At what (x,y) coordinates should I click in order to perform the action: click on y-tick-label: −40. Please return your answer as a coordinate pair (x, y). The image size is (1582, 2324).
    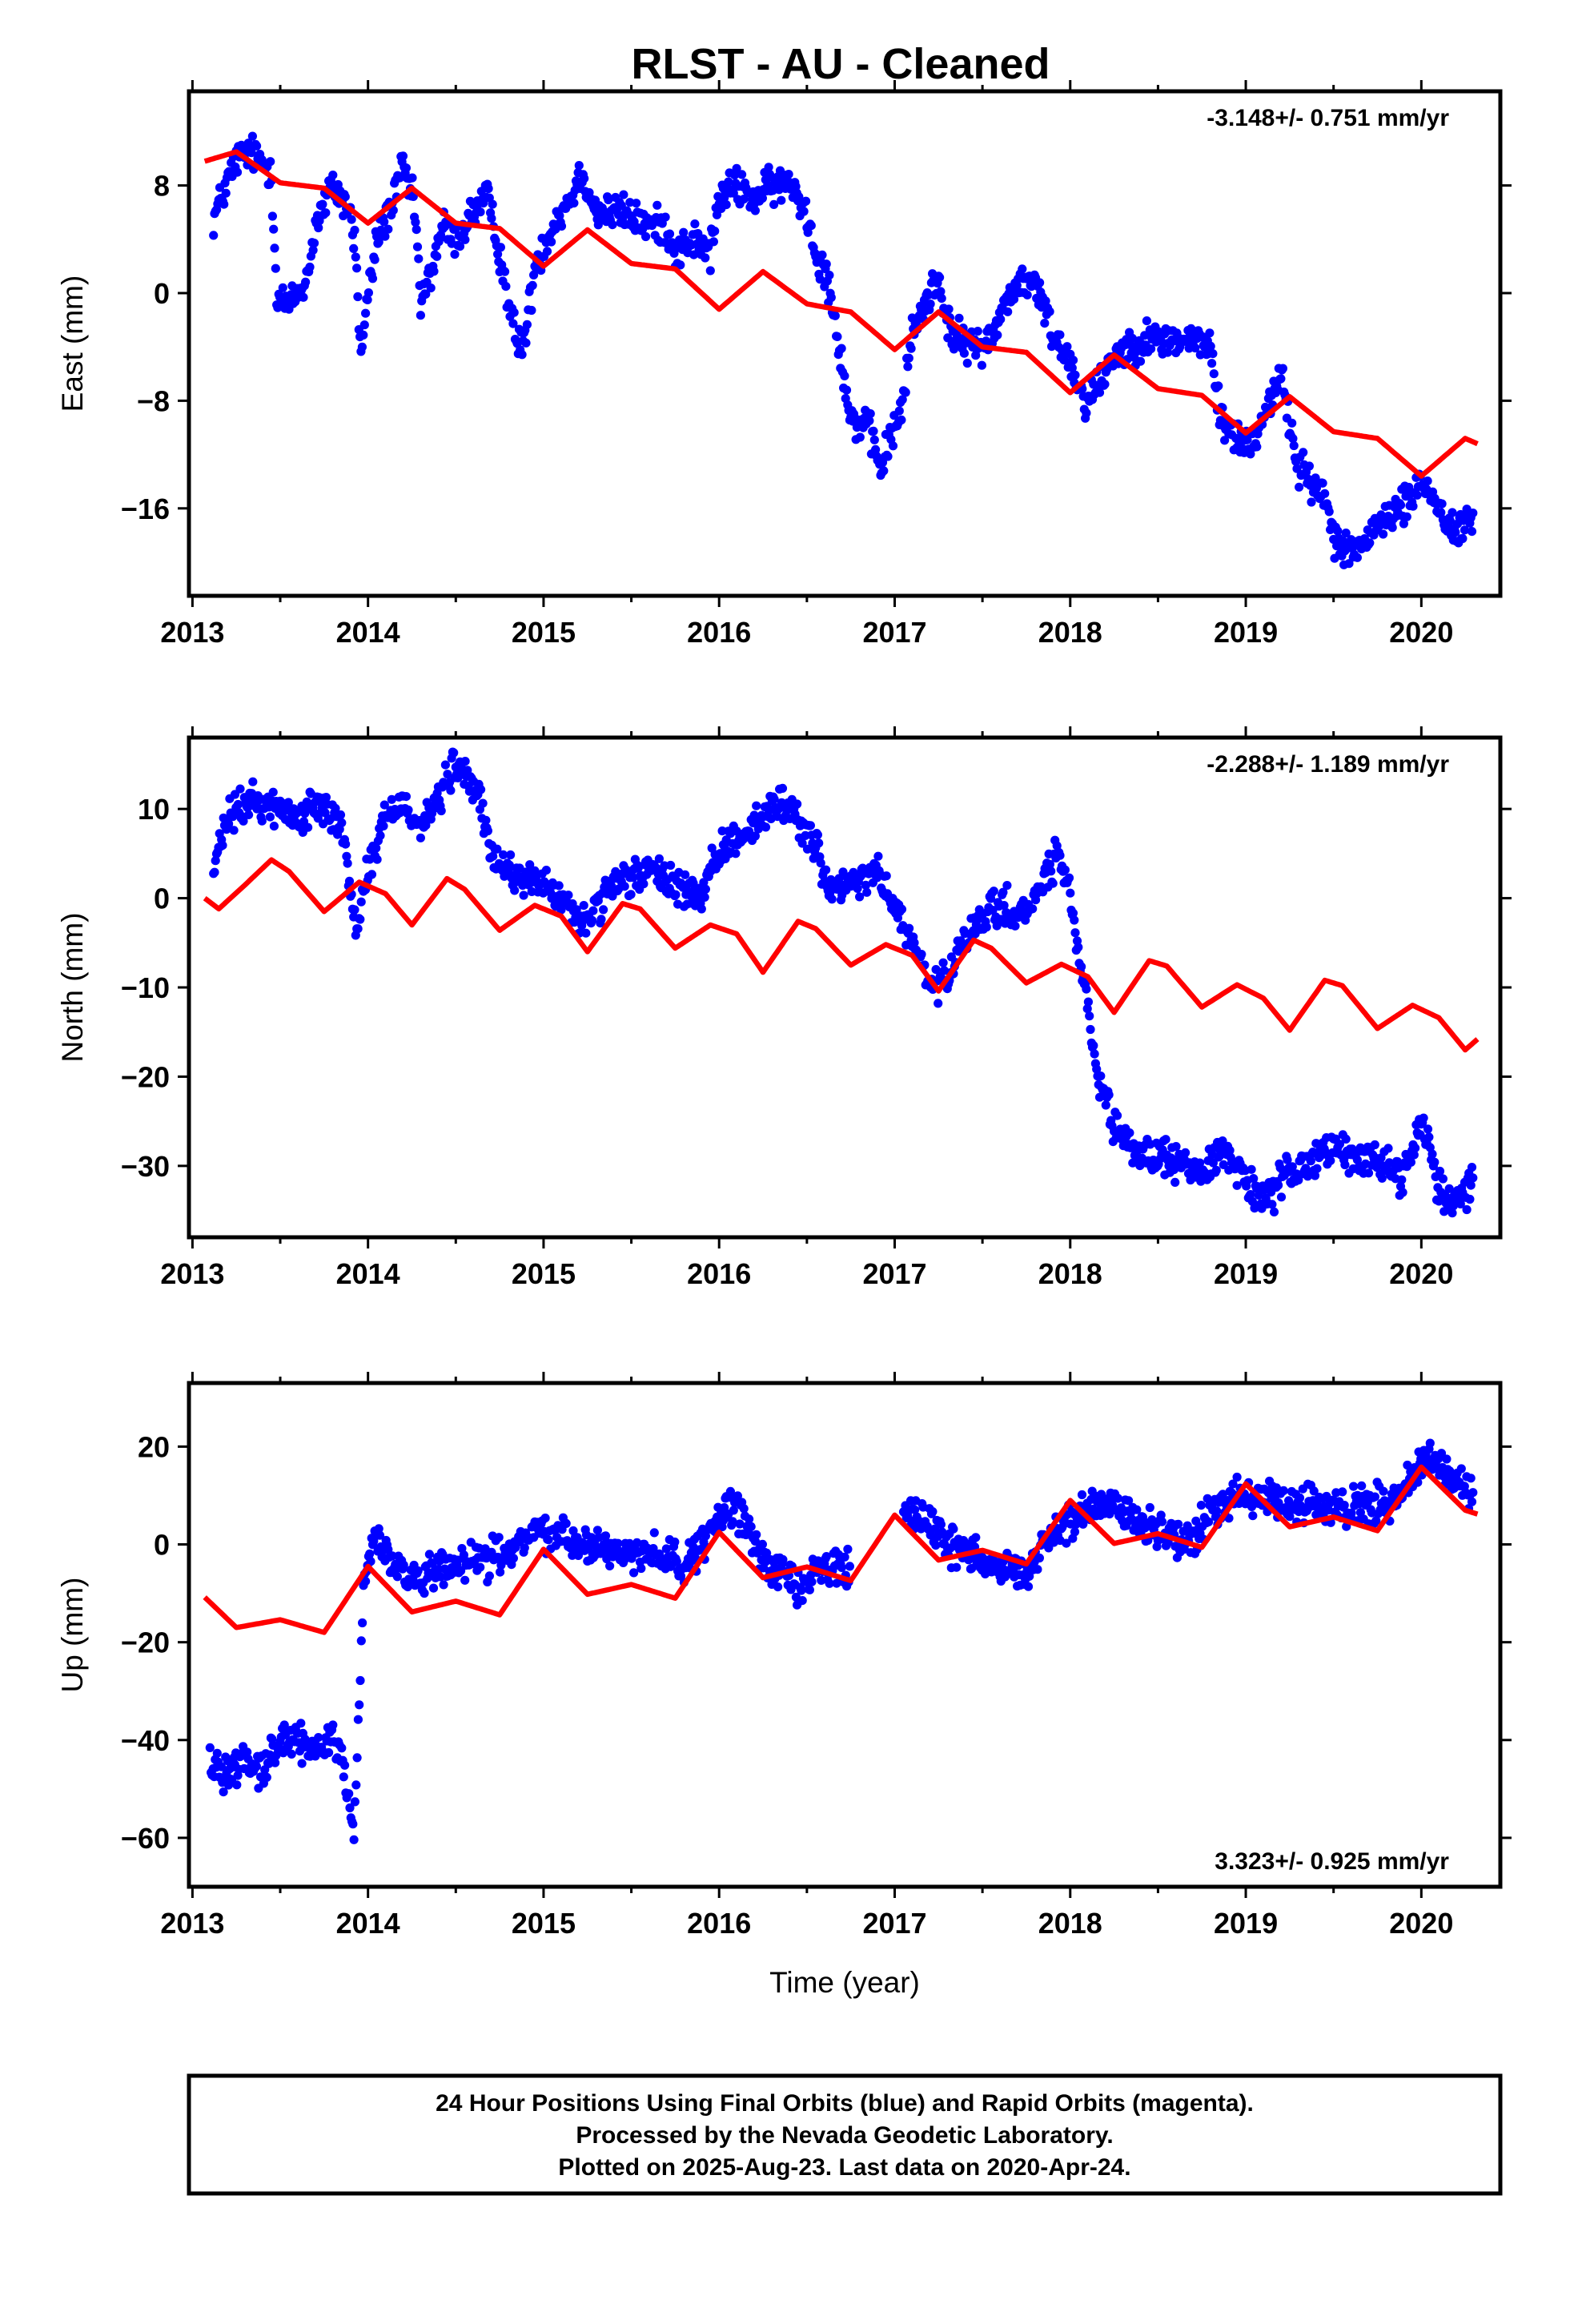
    Looking at the image, I should click on (145, 1740).